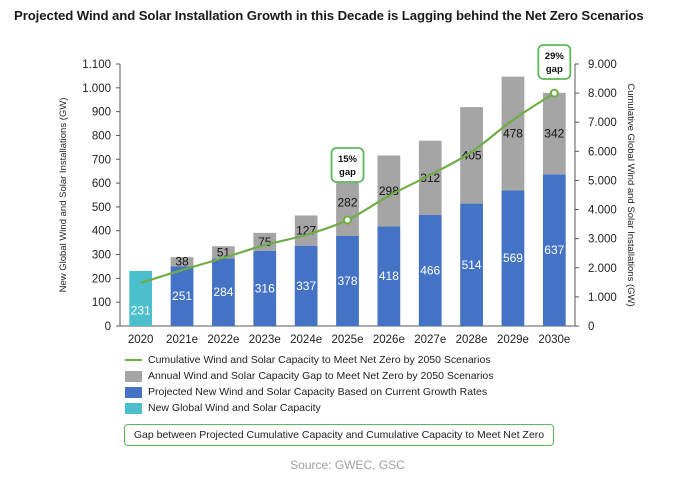 The height and width of the screenshot is (481, 695). What do you see at coordinates (133, 360) in the screenshot?
I see `legend-line-swatch` at bounding box center [133, 360].